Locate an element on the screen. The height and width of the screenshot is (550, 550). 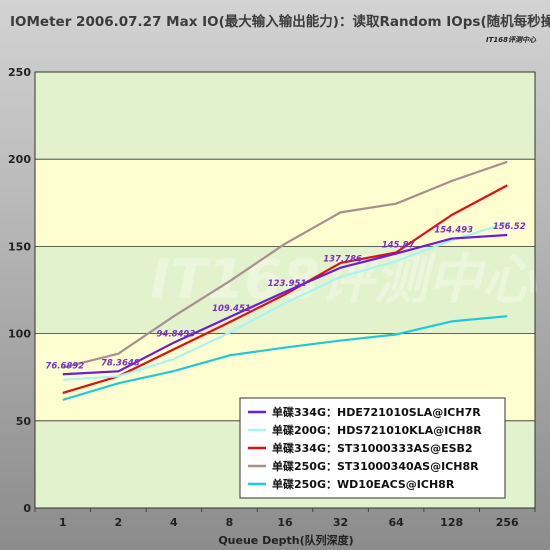
x-tick-label: 16 is located at coordinates (285, 522).